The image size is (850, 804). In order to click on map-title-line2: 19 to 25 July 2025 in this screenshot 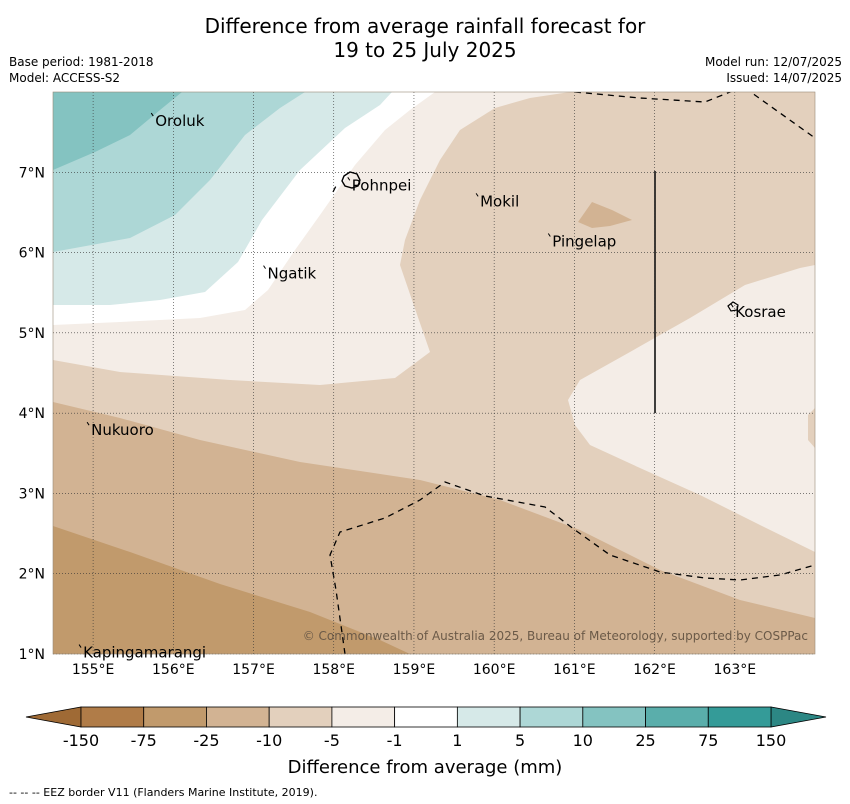, I will do `click(425, 50)`.